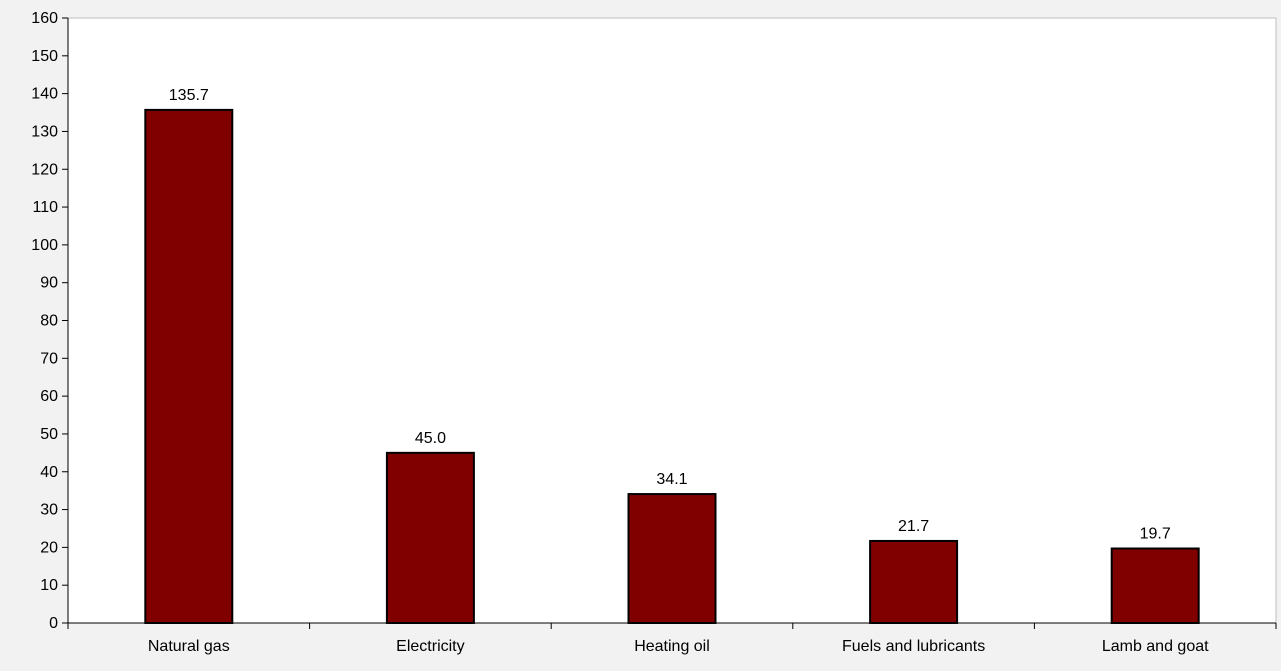 Image resolution: width=1281 pixels, height=671 pixels. What do you see at coordinates (49, 358) in the screenshot?
I see `y-tick-label: 70` at bounding box center [49, 358].